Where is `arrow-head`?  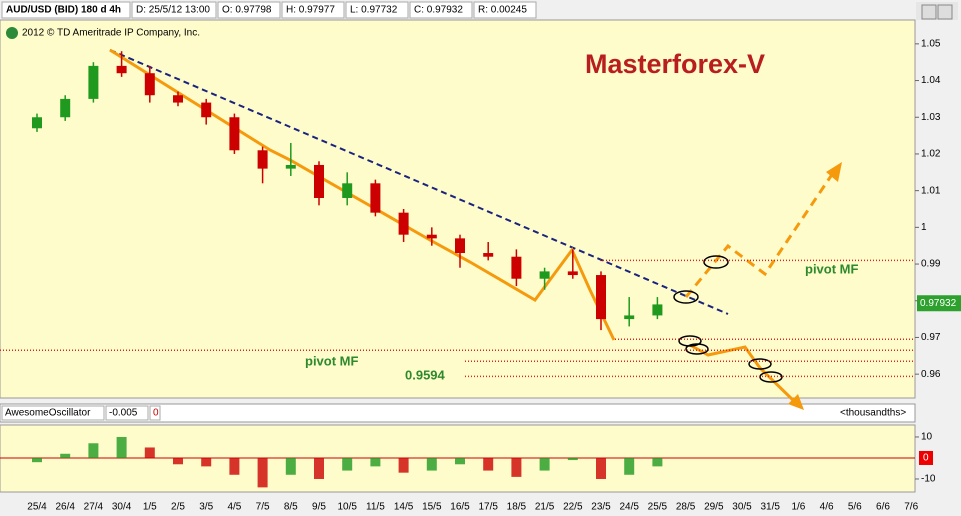
arrow-head is located at coordinates (796, 402).